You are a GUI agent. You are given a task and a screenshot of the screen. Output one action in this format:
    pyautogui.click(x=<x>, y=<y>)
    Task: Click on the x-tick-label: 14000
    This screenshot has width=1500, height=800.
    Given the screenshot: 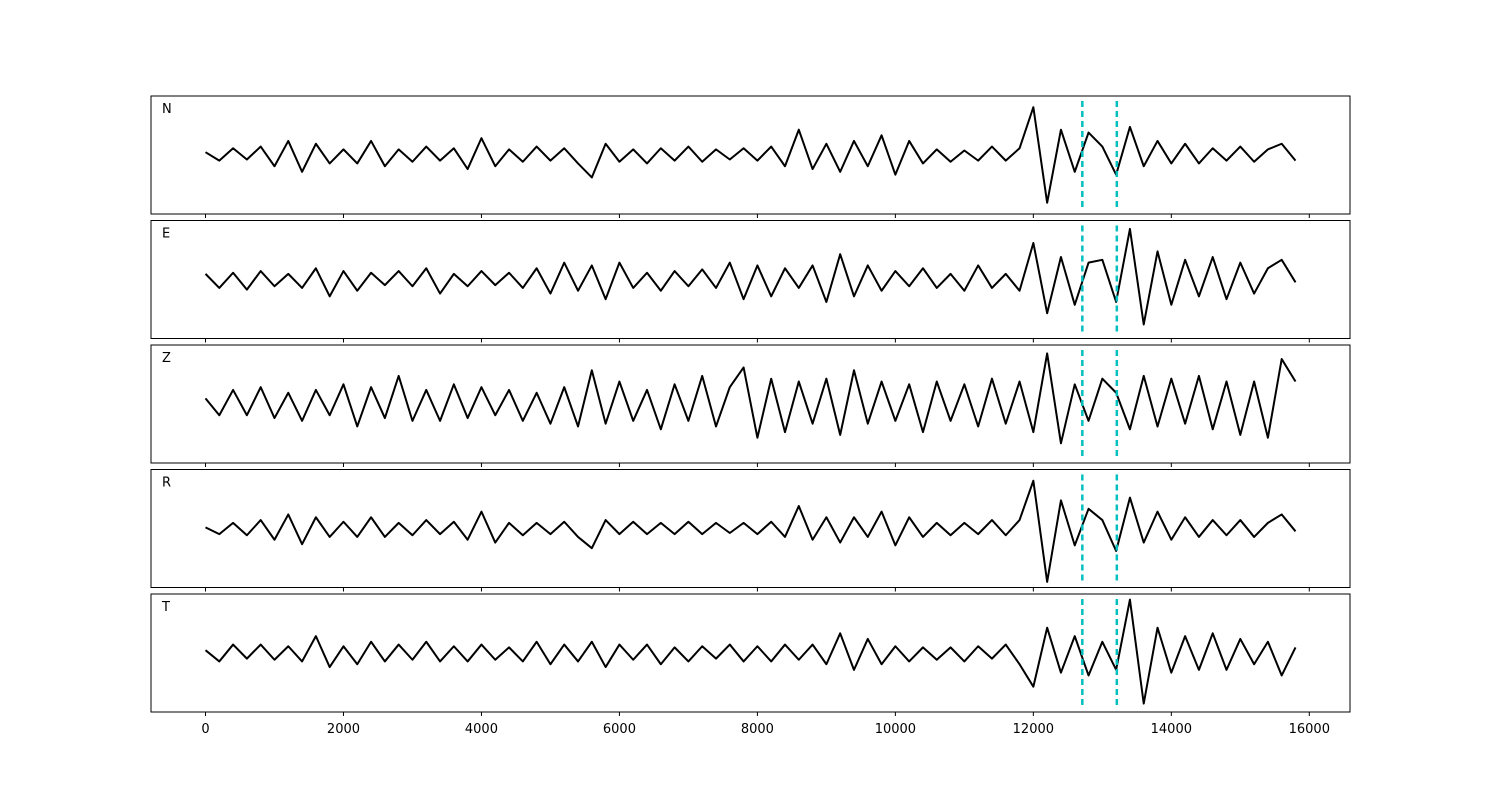 What is the action you would take?
    pyautogui.click(x=1171, y=729)
    